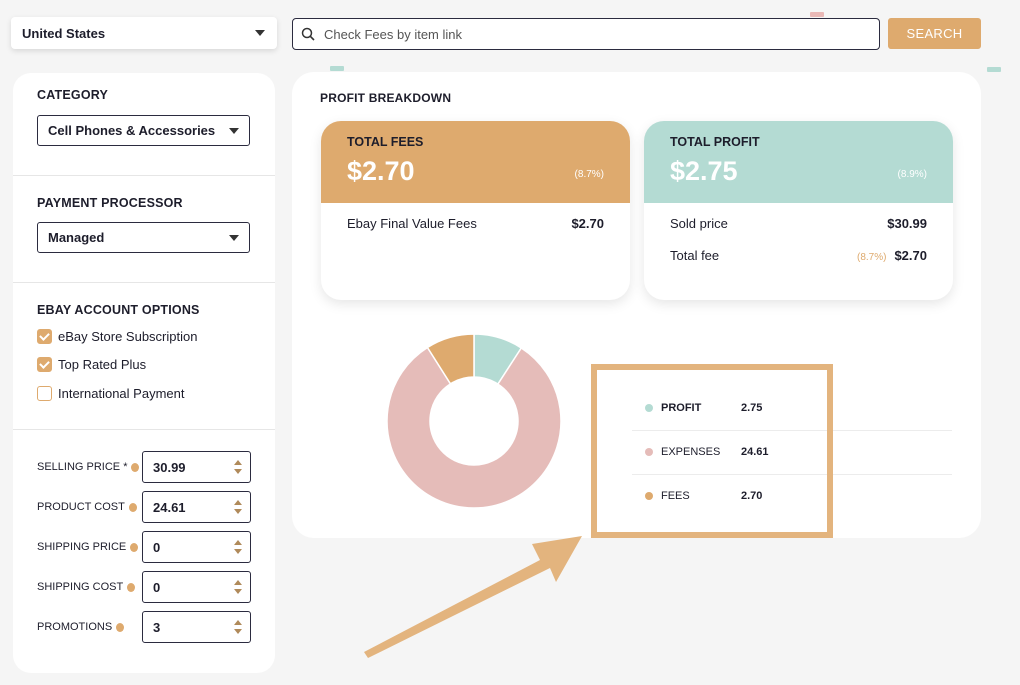  What do you see at coordinates (308, 34) in the screenshot?
I see `search-icon` at bounding box center [308, 34].